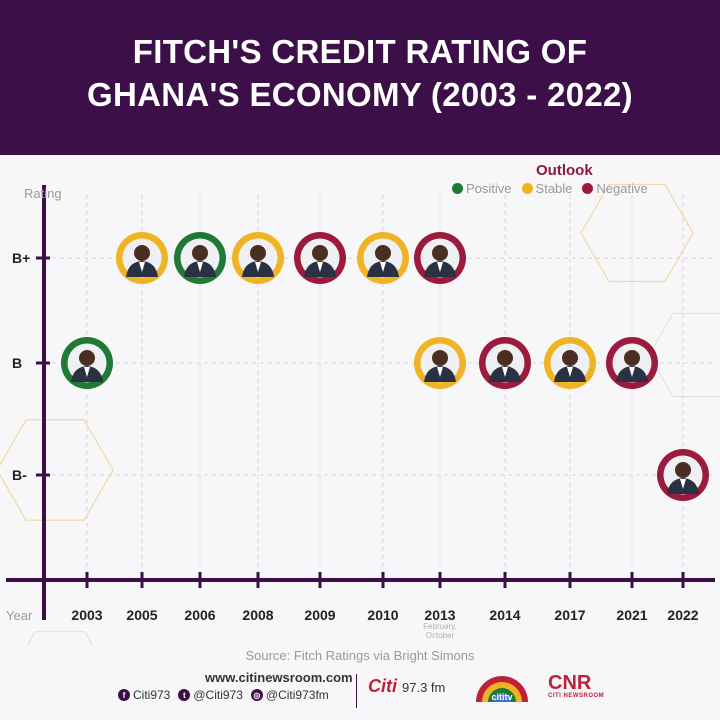 Image resolution: width=720 pixels, height=720 pixels. I want to click on legend-label-stable: Stable, so click(554, 188).